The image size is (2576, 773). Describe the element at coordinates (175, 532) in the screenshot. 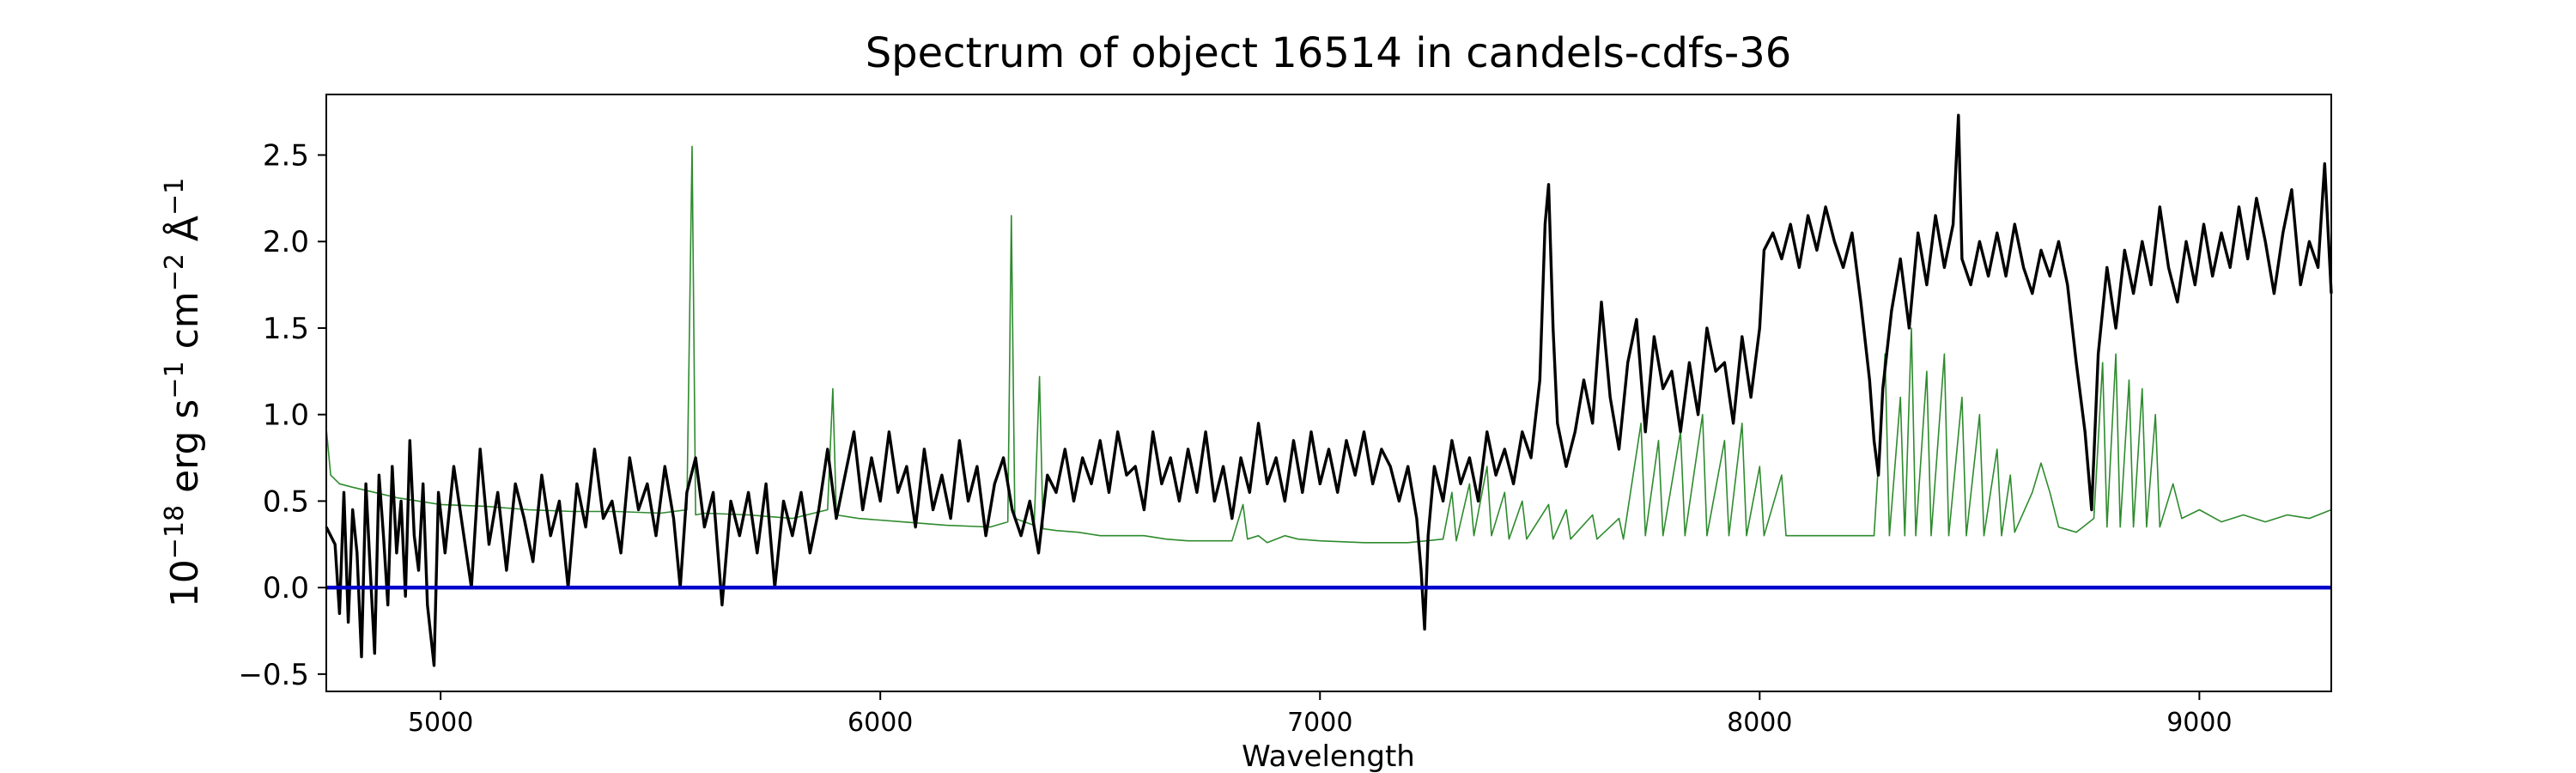

I see `y-axis-label-exp-1: −18` at that location.